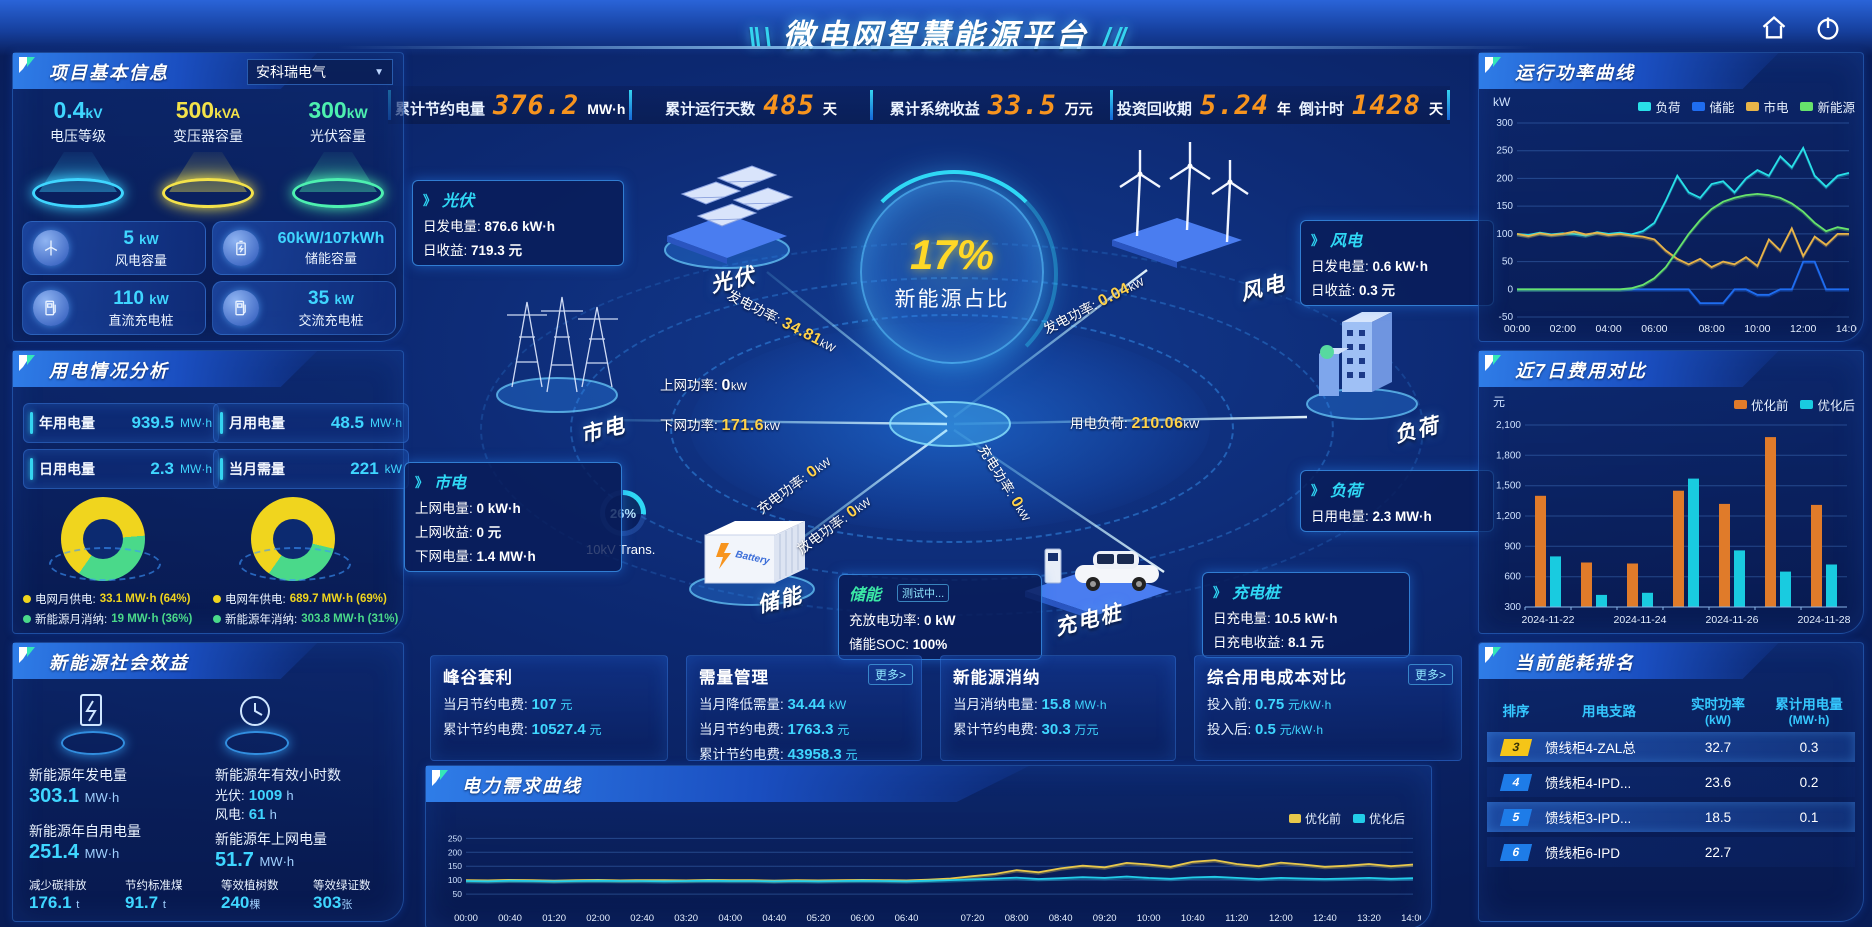 The width and height of the screenshot is (1872, 927). I want to click on table-row: 4 馈线柜4-IPD... 23.6 0.2, so click(1671, 782).